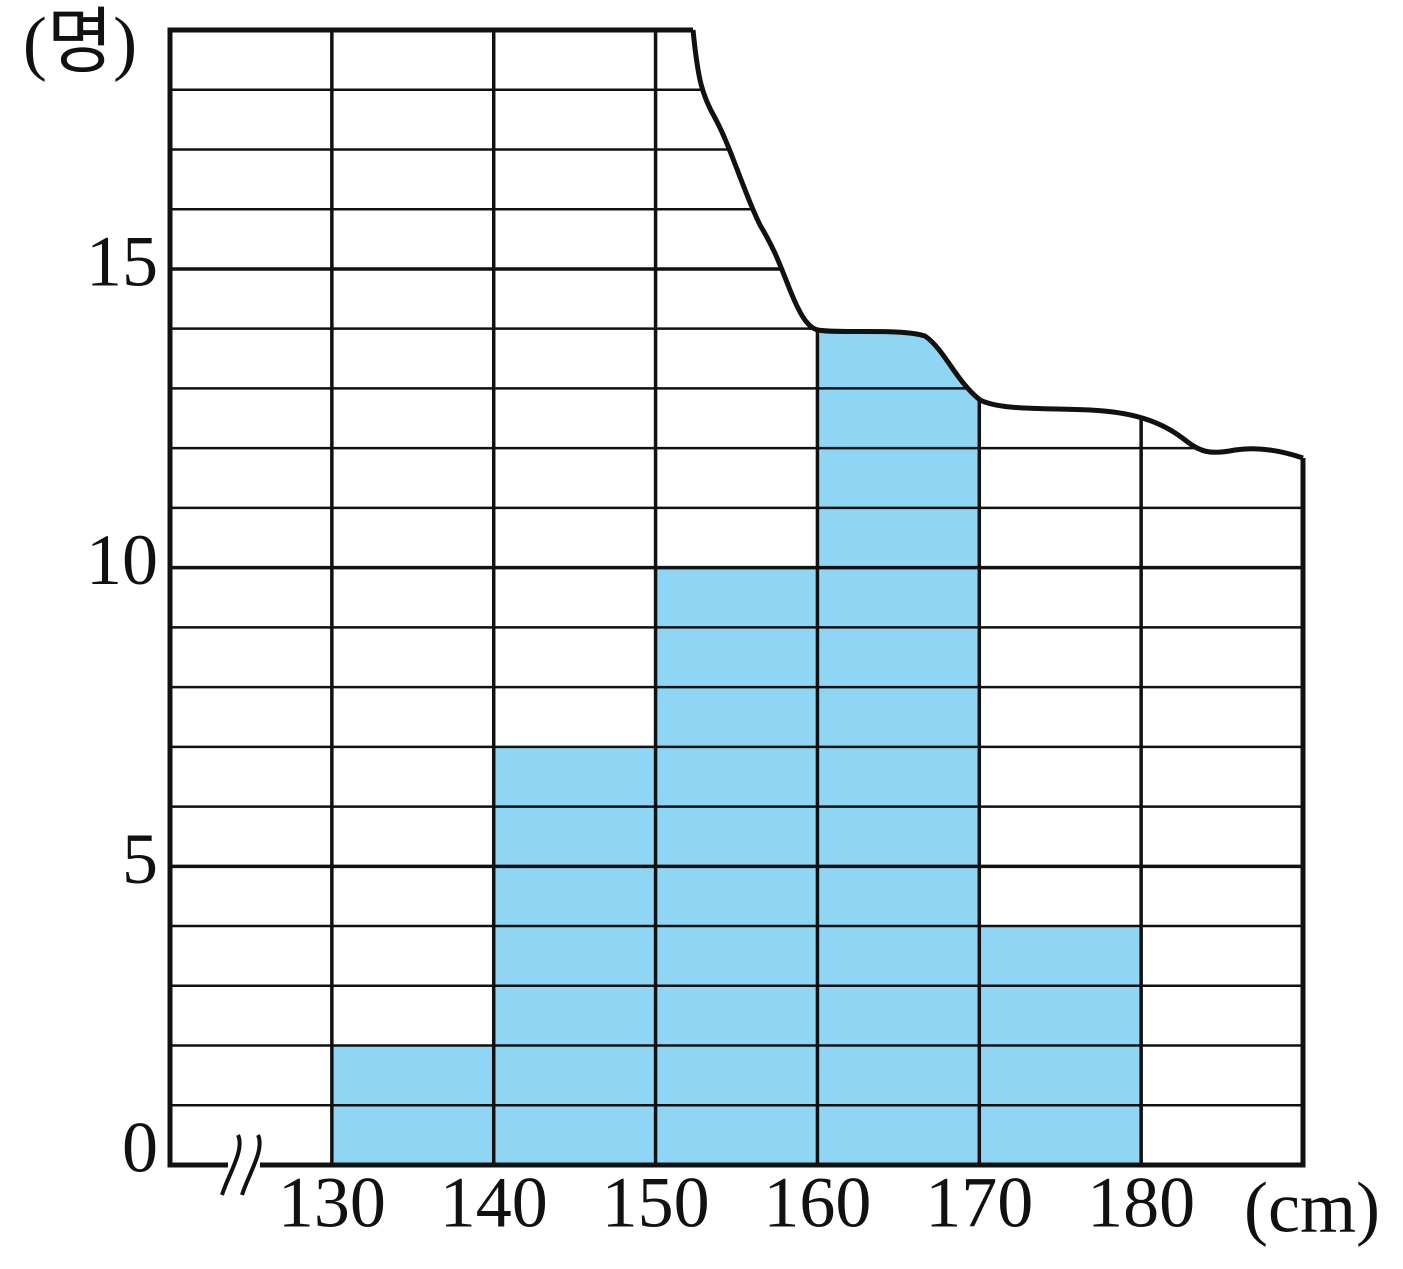 This screenshot has width=1403, height=1269. I want to click on y-tick-label: 5, so click(140, 859).